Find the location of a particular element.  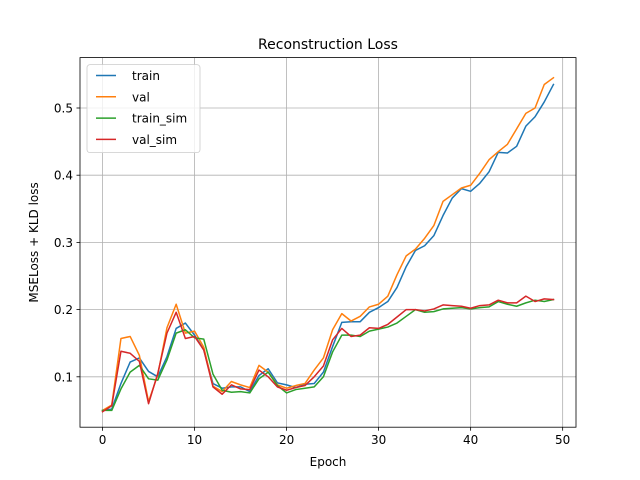

y-tick-label: 0.5 is located at coordinates (63, 109).